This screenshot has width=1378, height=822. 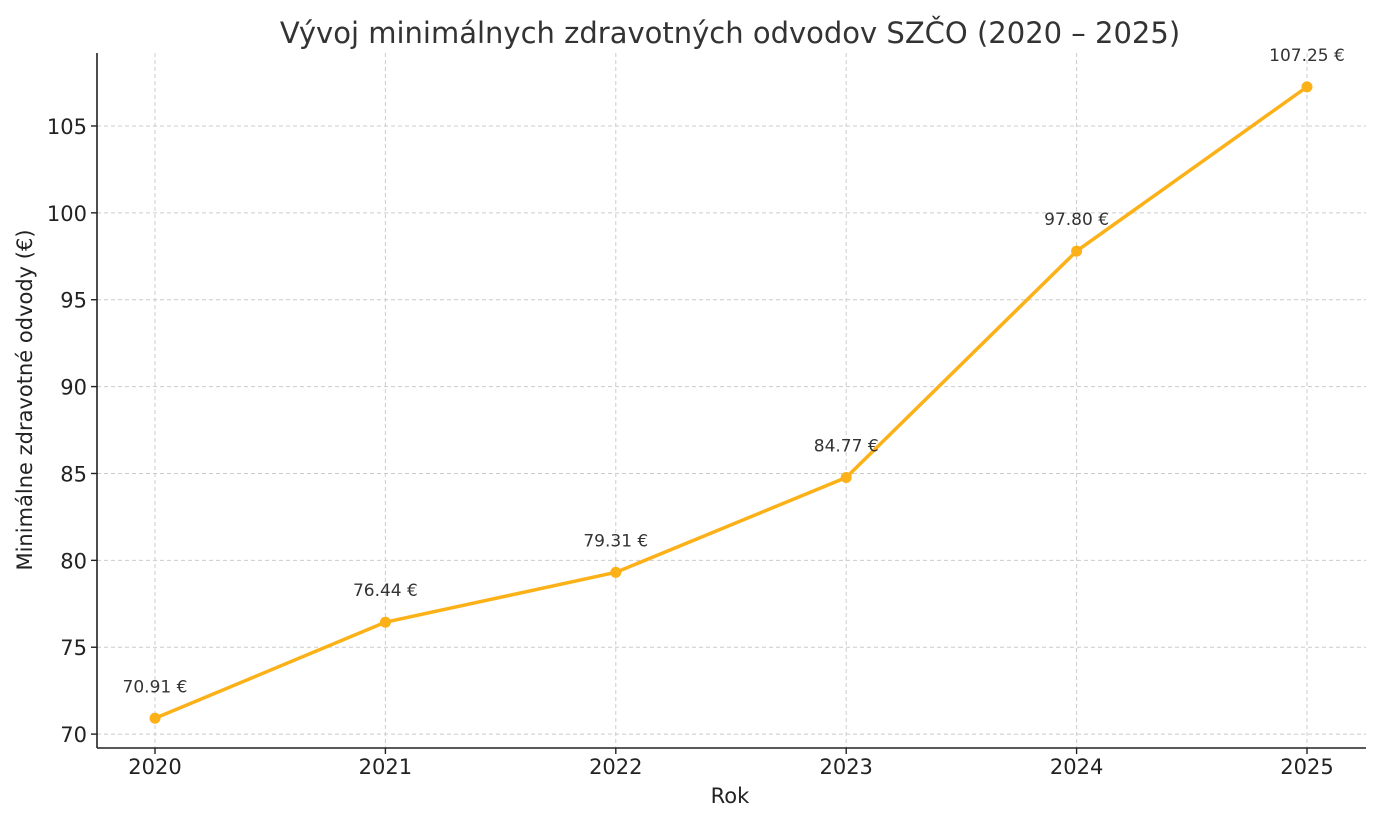 I want to click on x-tick-label: 2025, so click(x=1306, y=767).